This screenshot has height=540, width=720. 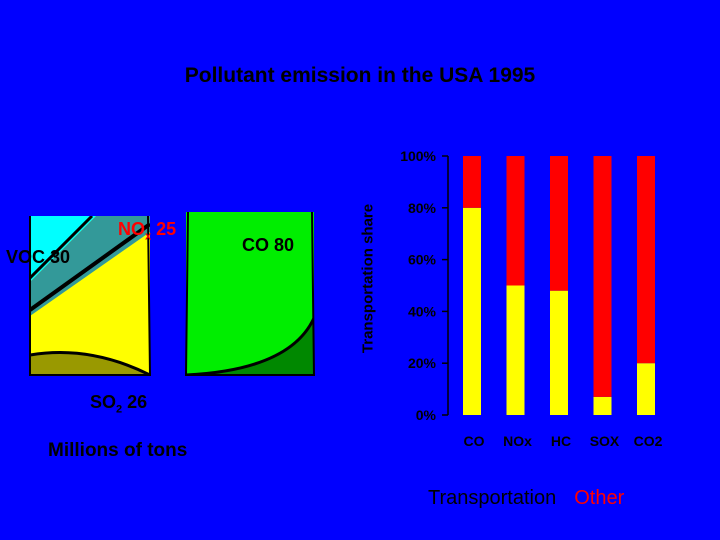 I want to click on bar-transportation-sox, so click(x=602, y=405).